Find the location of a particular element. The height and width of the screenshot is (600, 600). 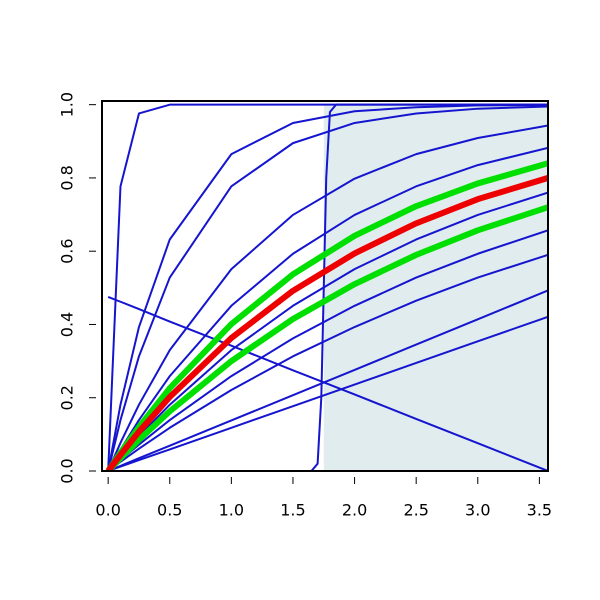

y-tick-label: 0.8 is located at coordinates (67, 177).